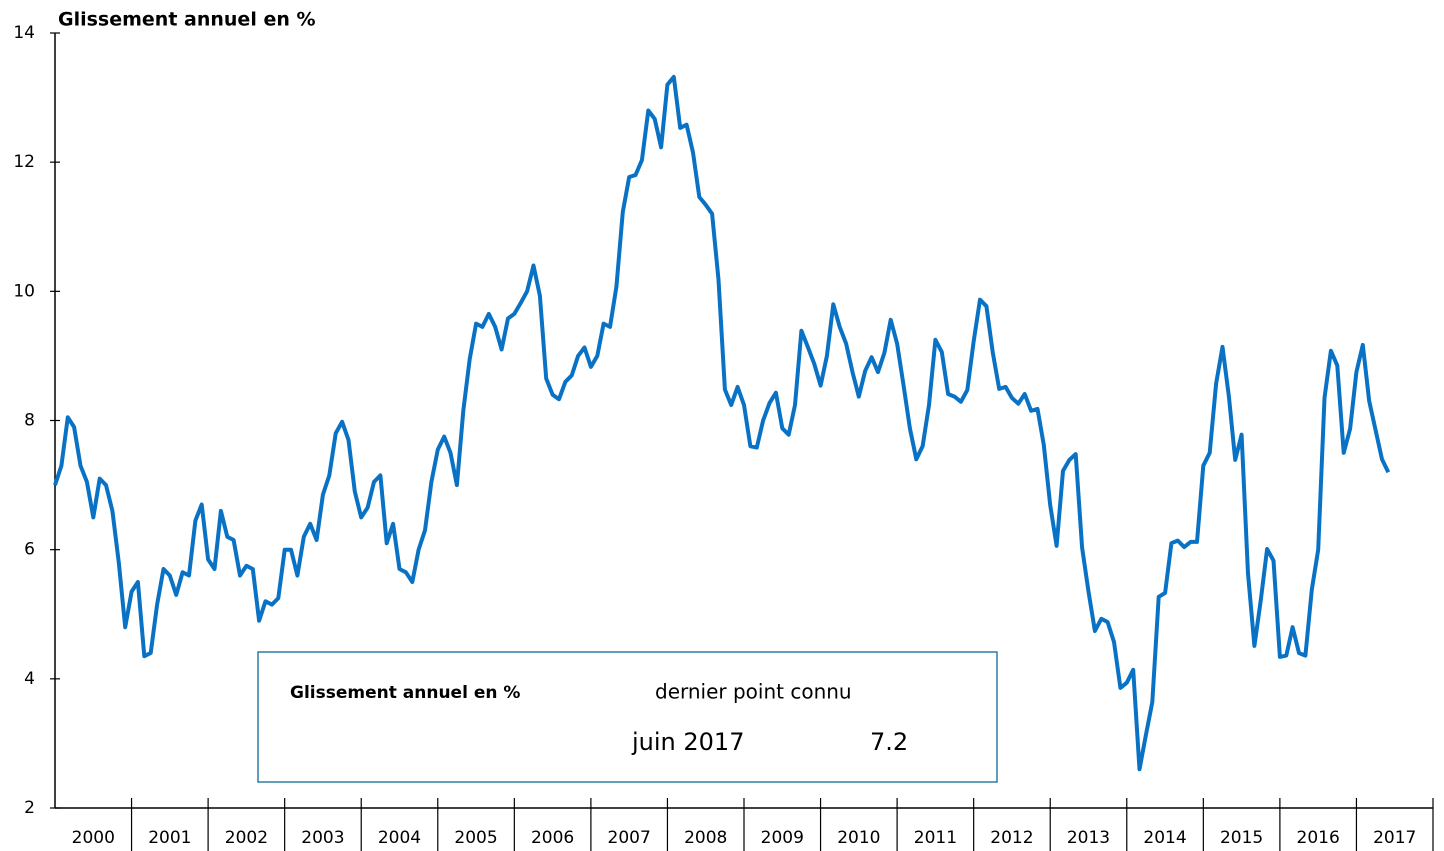 This screenshot has width=1444, height=851. What do you see at coordinates (629, 838) in the screenshot?
I see `x-tick-label: 2007` at bounding box center [629, 838].